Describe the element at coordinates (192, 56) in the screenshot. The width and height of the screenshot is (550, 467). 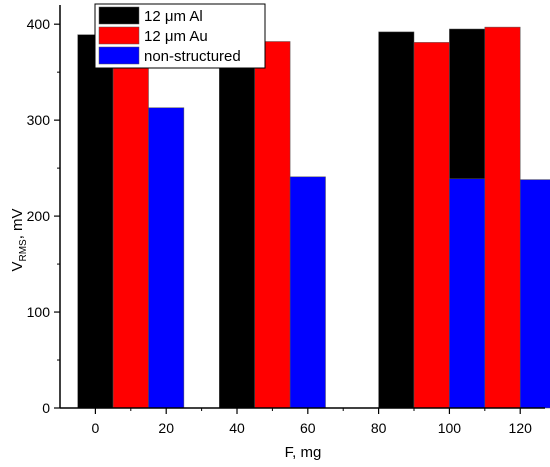
I see `legend-label-2: non-structured` at that location.